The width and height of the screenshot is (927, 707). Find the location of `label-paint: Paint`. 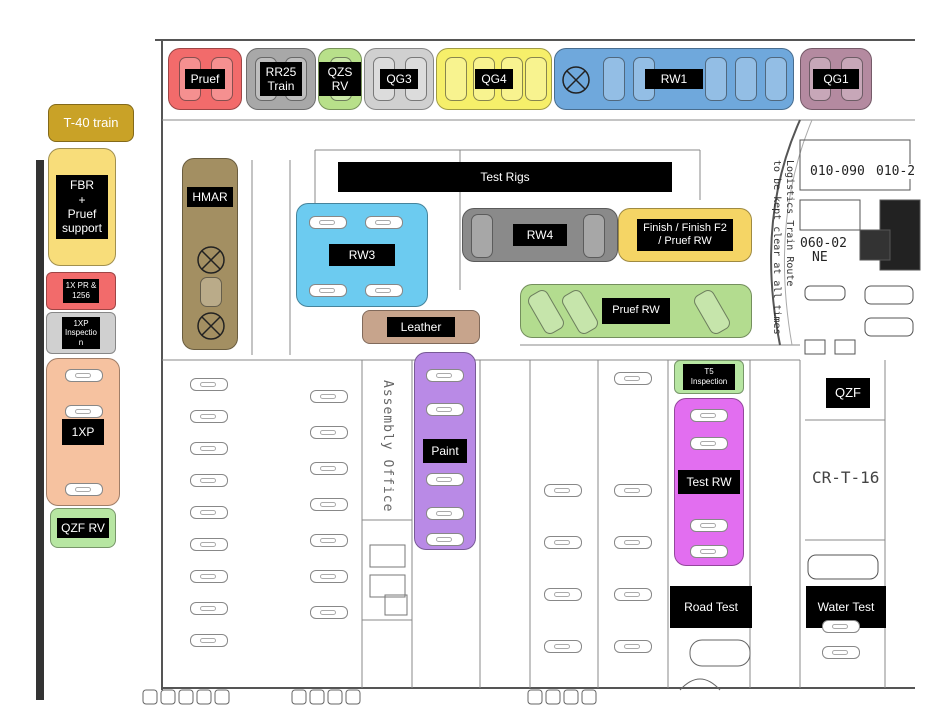

label-paint: Paint is located at coordinates (445, 451).